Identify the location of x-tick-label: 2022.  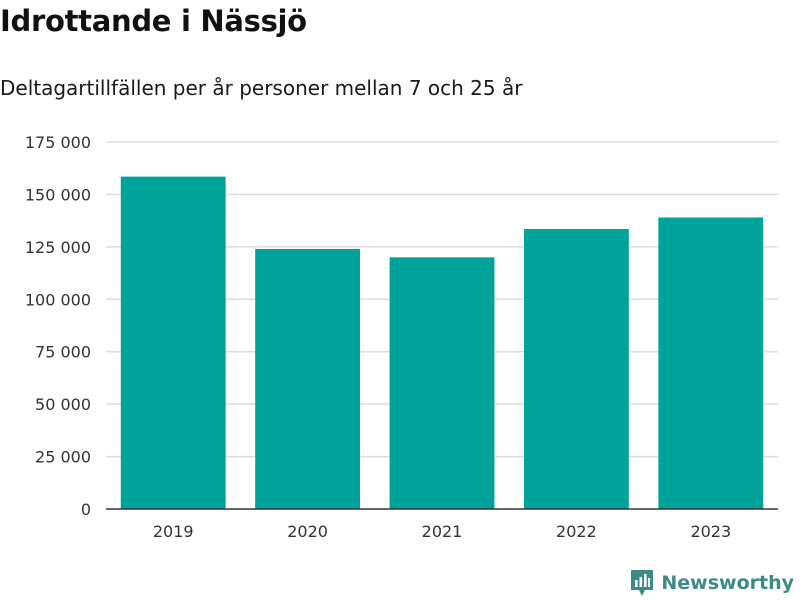
(576, 531).